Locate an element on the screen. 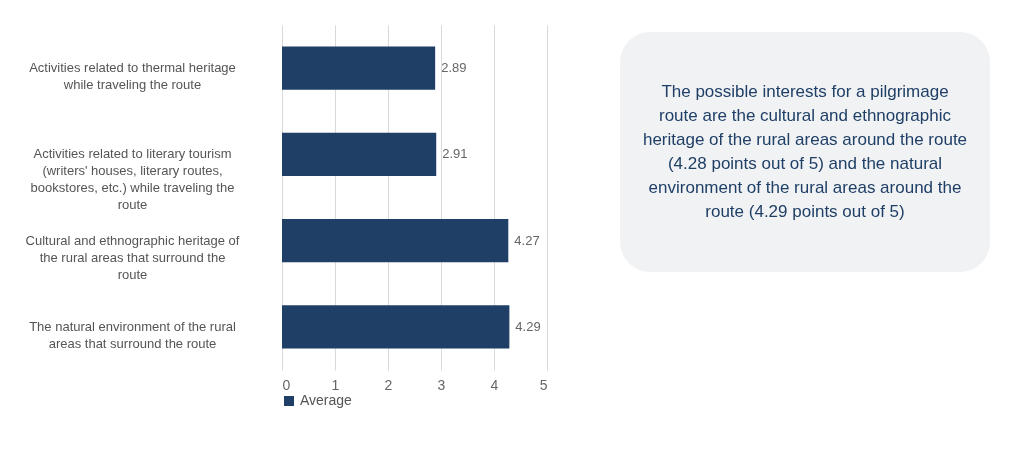 This screenshot has height=463, width=1014. x-tick-label: 4 is located at coordinates (494, 384).